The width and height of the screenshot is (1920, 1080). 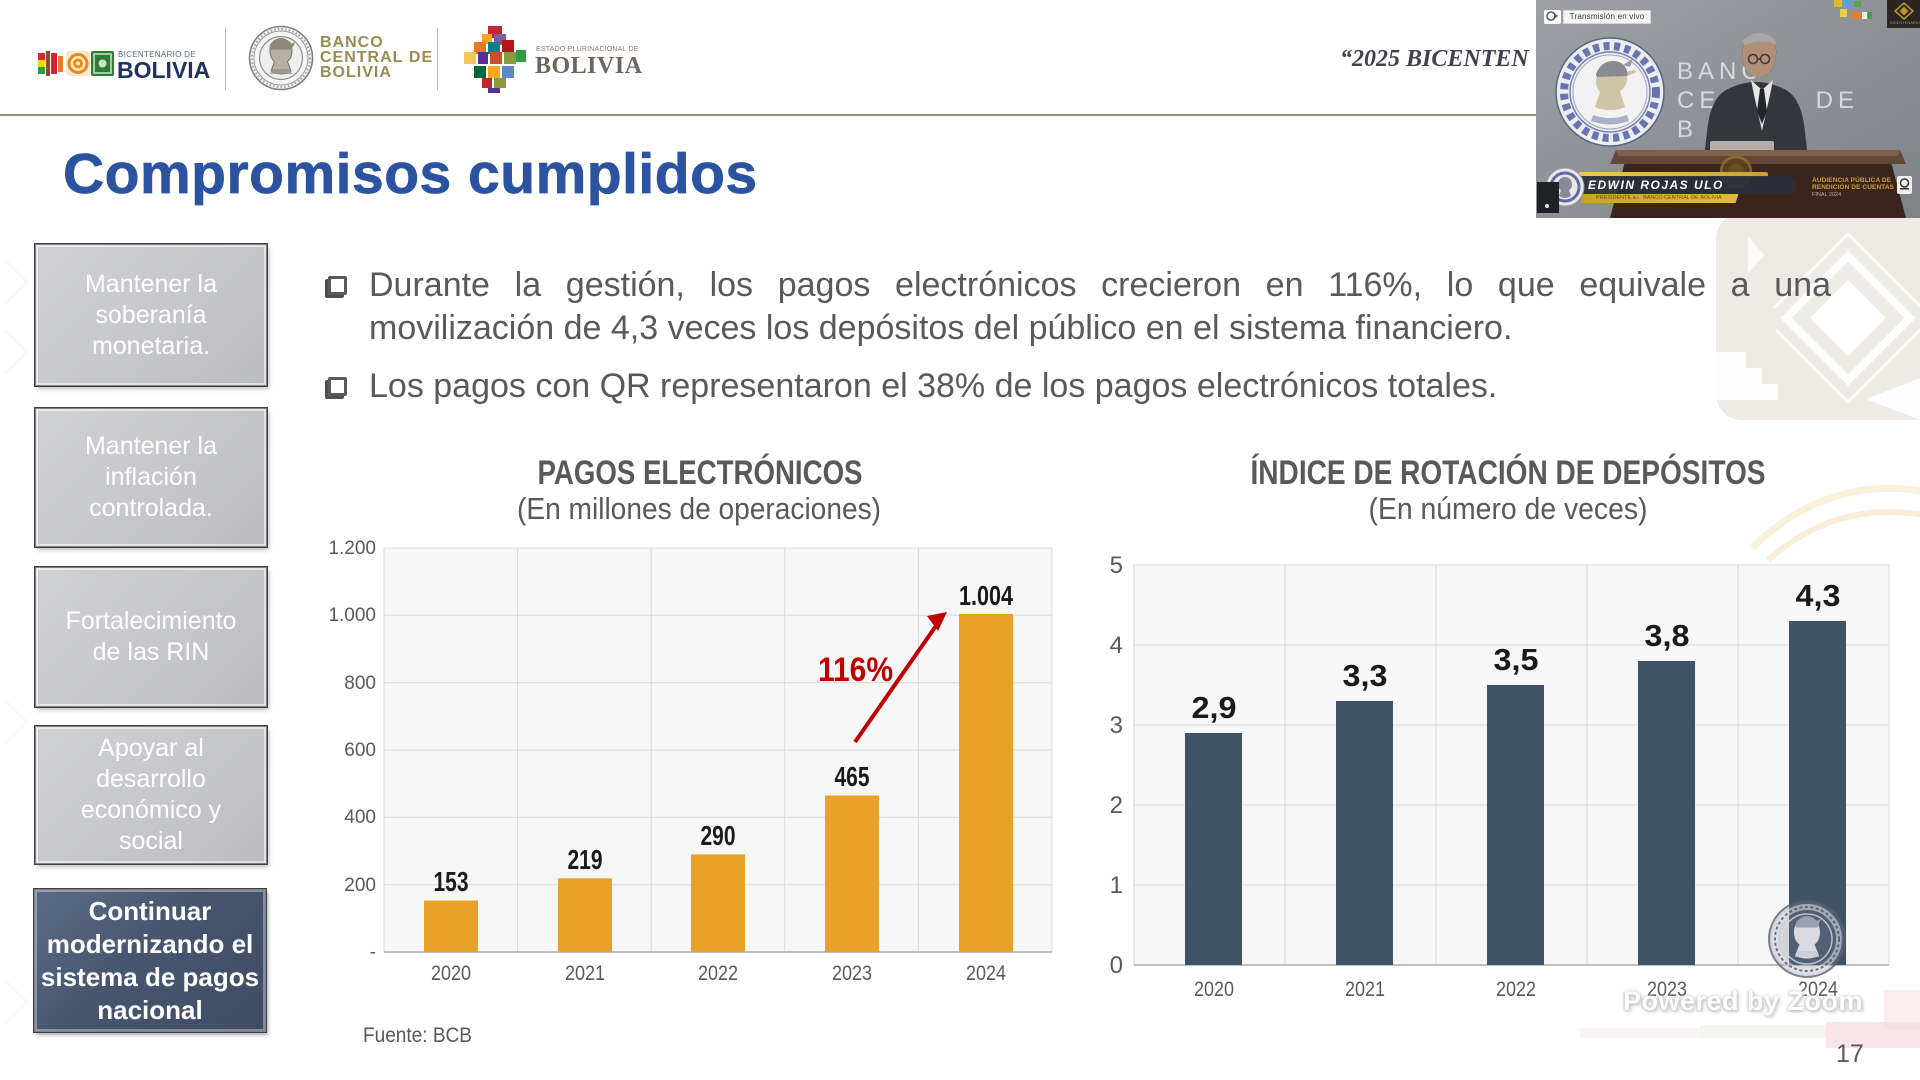 What do you see at coordinates (855, 670) in the screenshot?
I see `svg-text: 116%` at bounding box center [855, 670].